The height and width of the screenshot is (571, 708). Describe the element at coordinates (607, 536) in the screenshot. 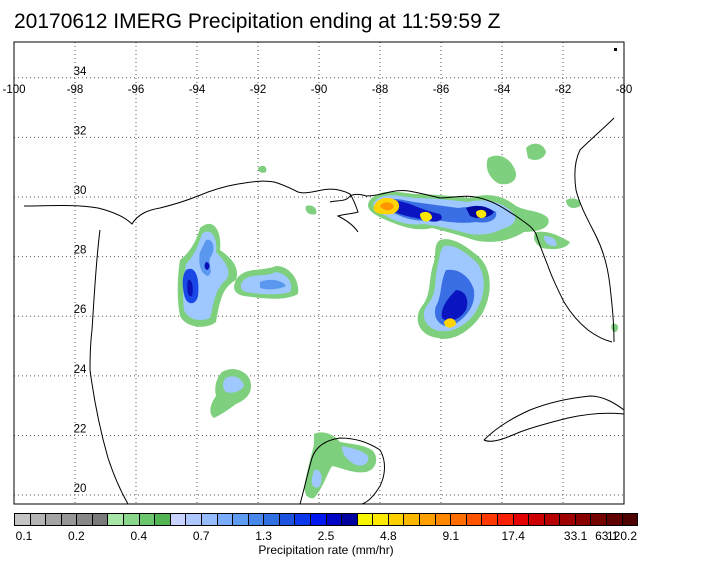

I see `colorbar-tick-label: 63.1` at that location.